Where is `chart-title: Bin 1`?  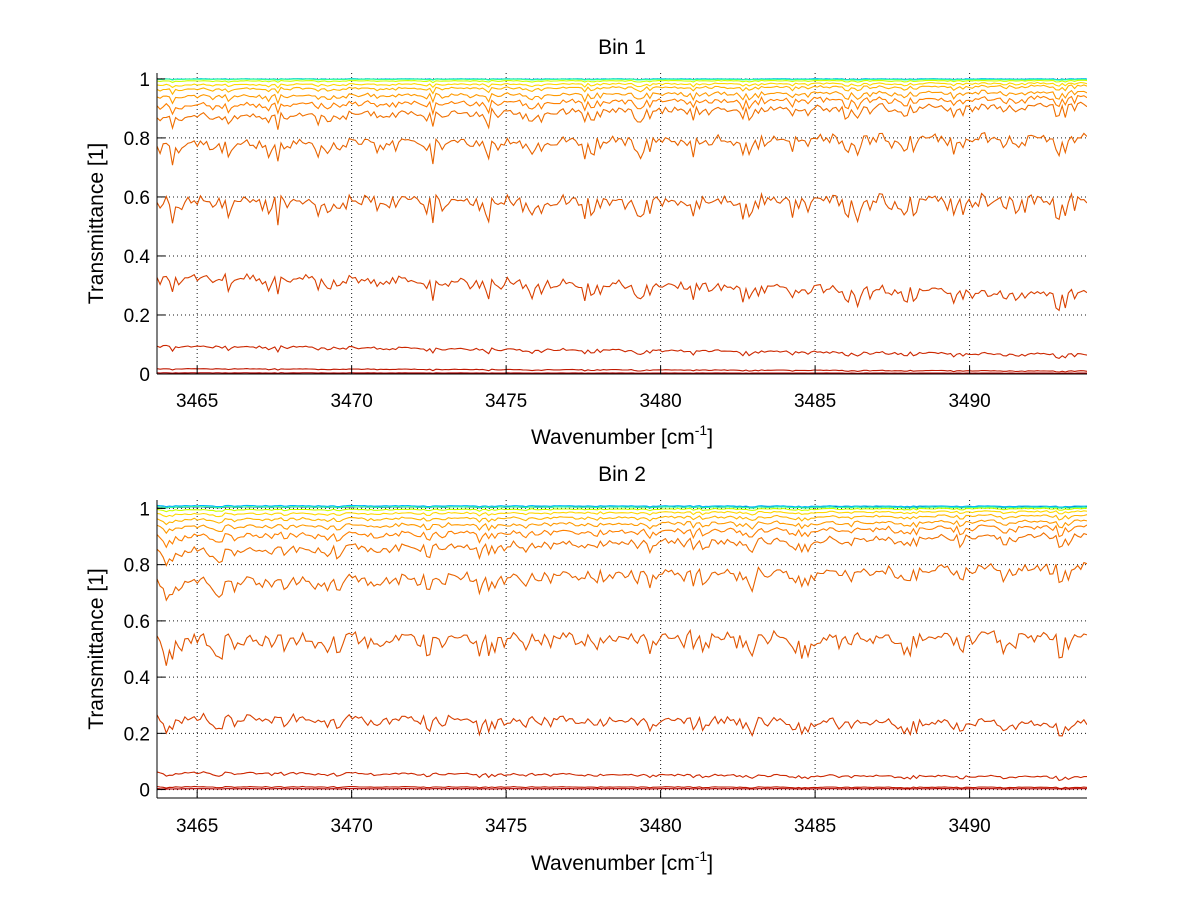 chart-title: Bin 1 is located at coordinates (622, 47).